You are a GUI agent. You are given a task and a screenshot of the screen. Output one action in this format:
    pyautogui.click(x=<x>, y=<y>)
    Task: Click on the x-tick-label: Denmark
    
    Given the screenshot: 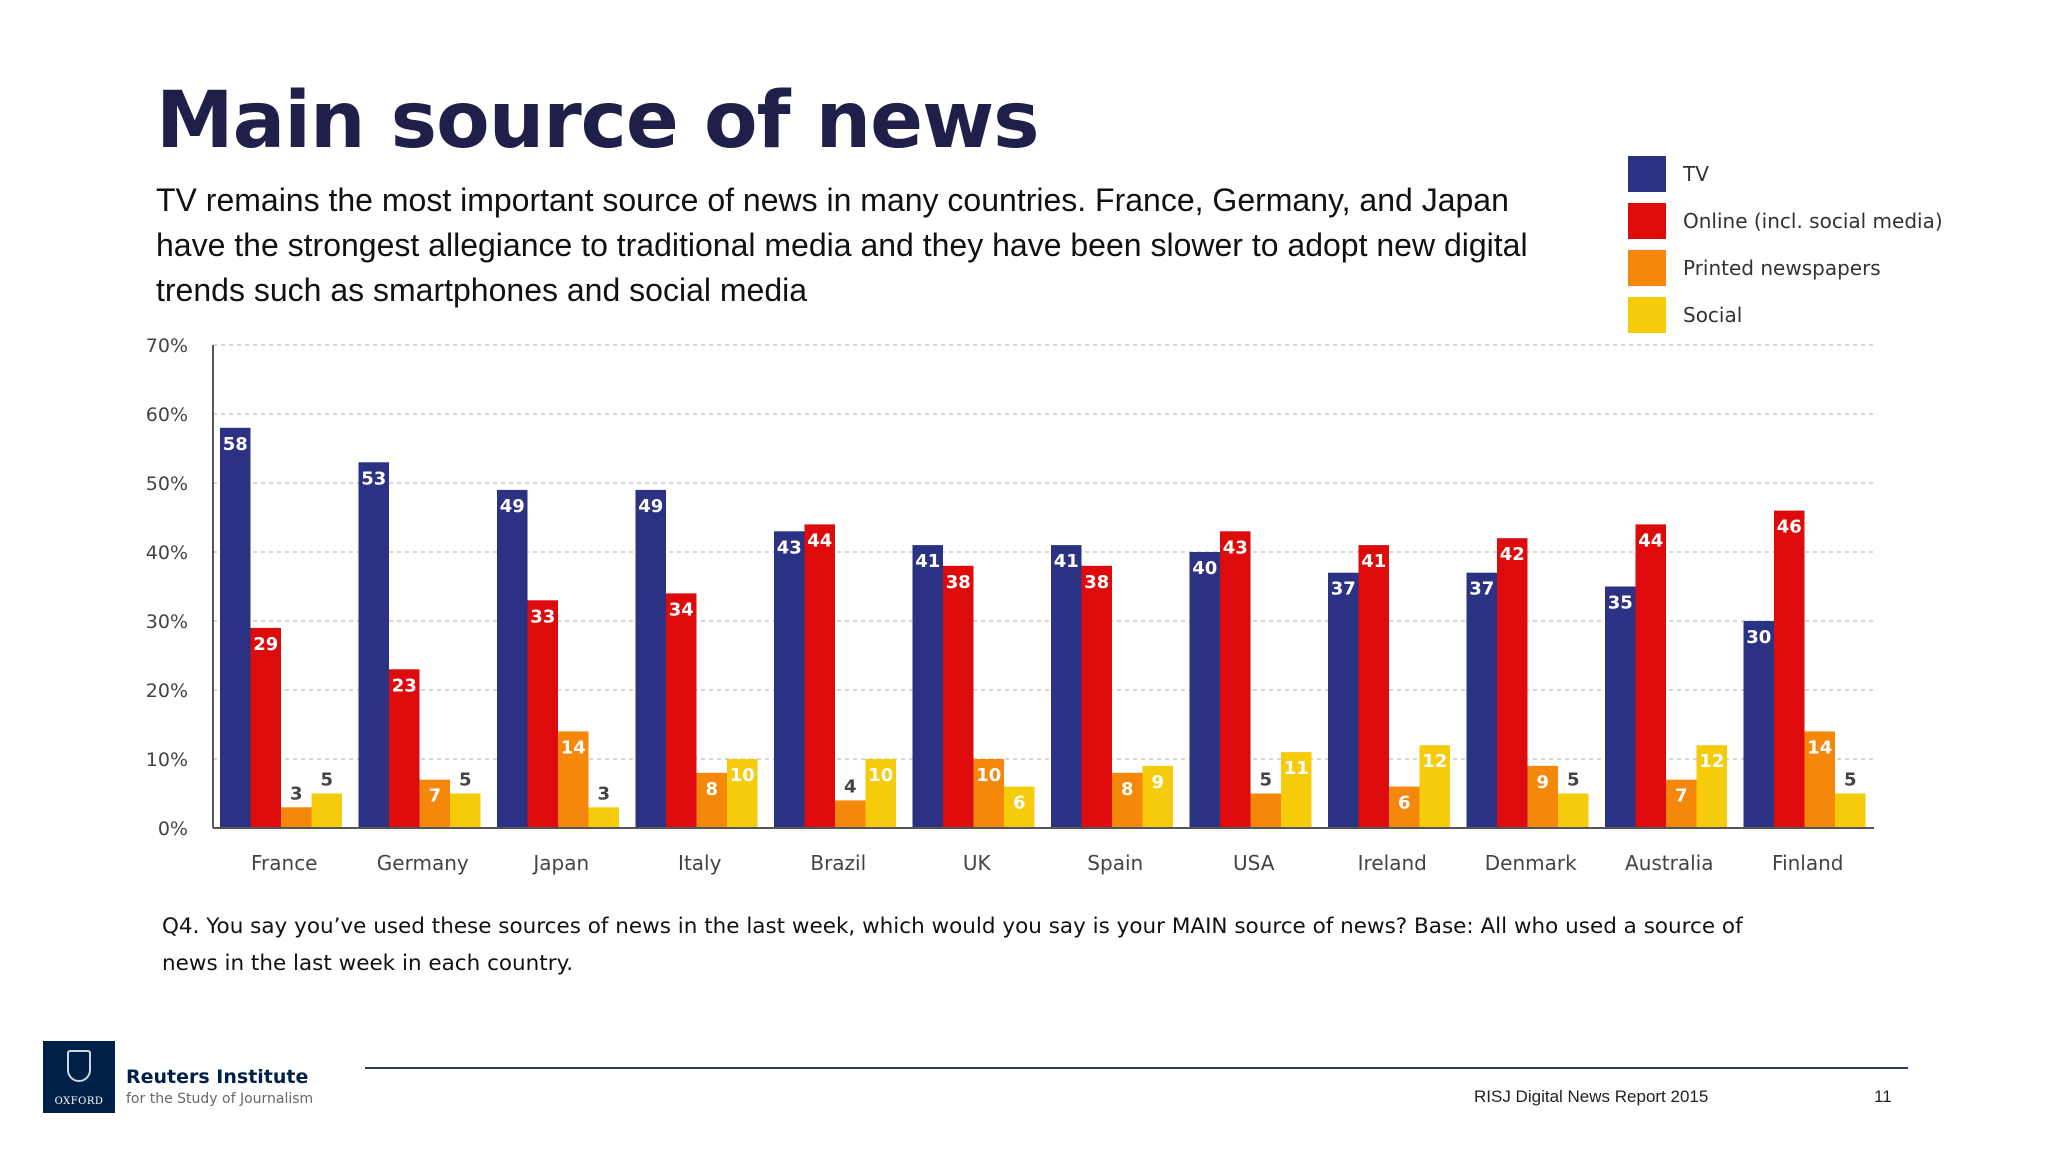 What is the action you would take?
    pyautogui.click(x=1531, y=863)
    